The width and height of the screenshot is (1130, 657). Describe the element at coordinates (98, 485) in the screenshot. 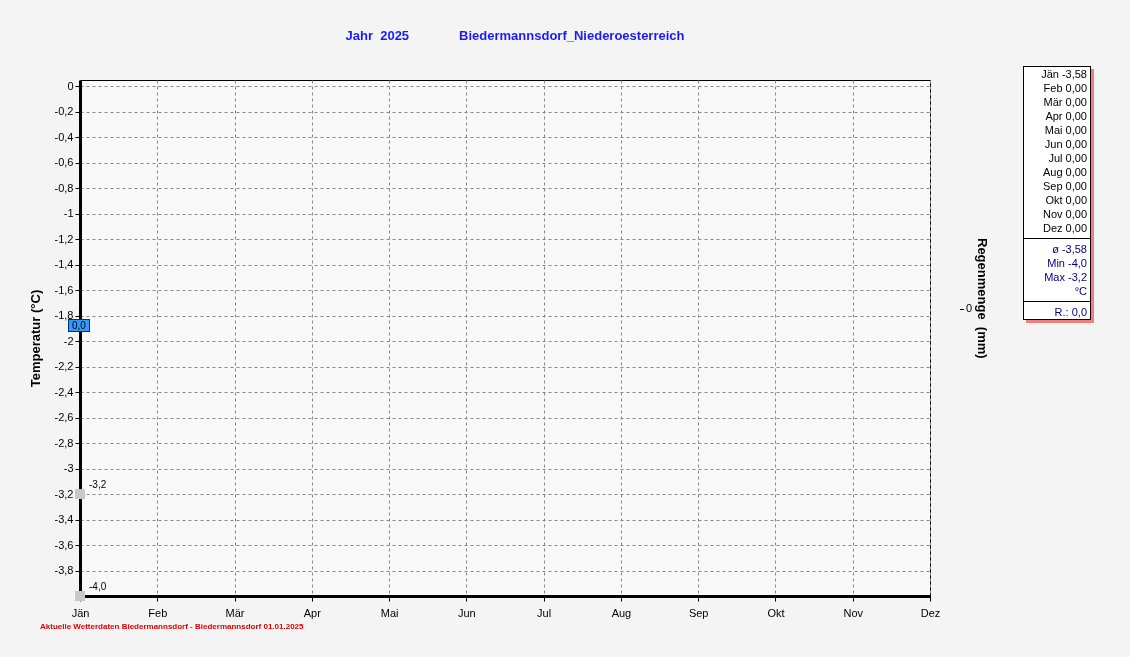

I see `data-label: -3,2` at that location.